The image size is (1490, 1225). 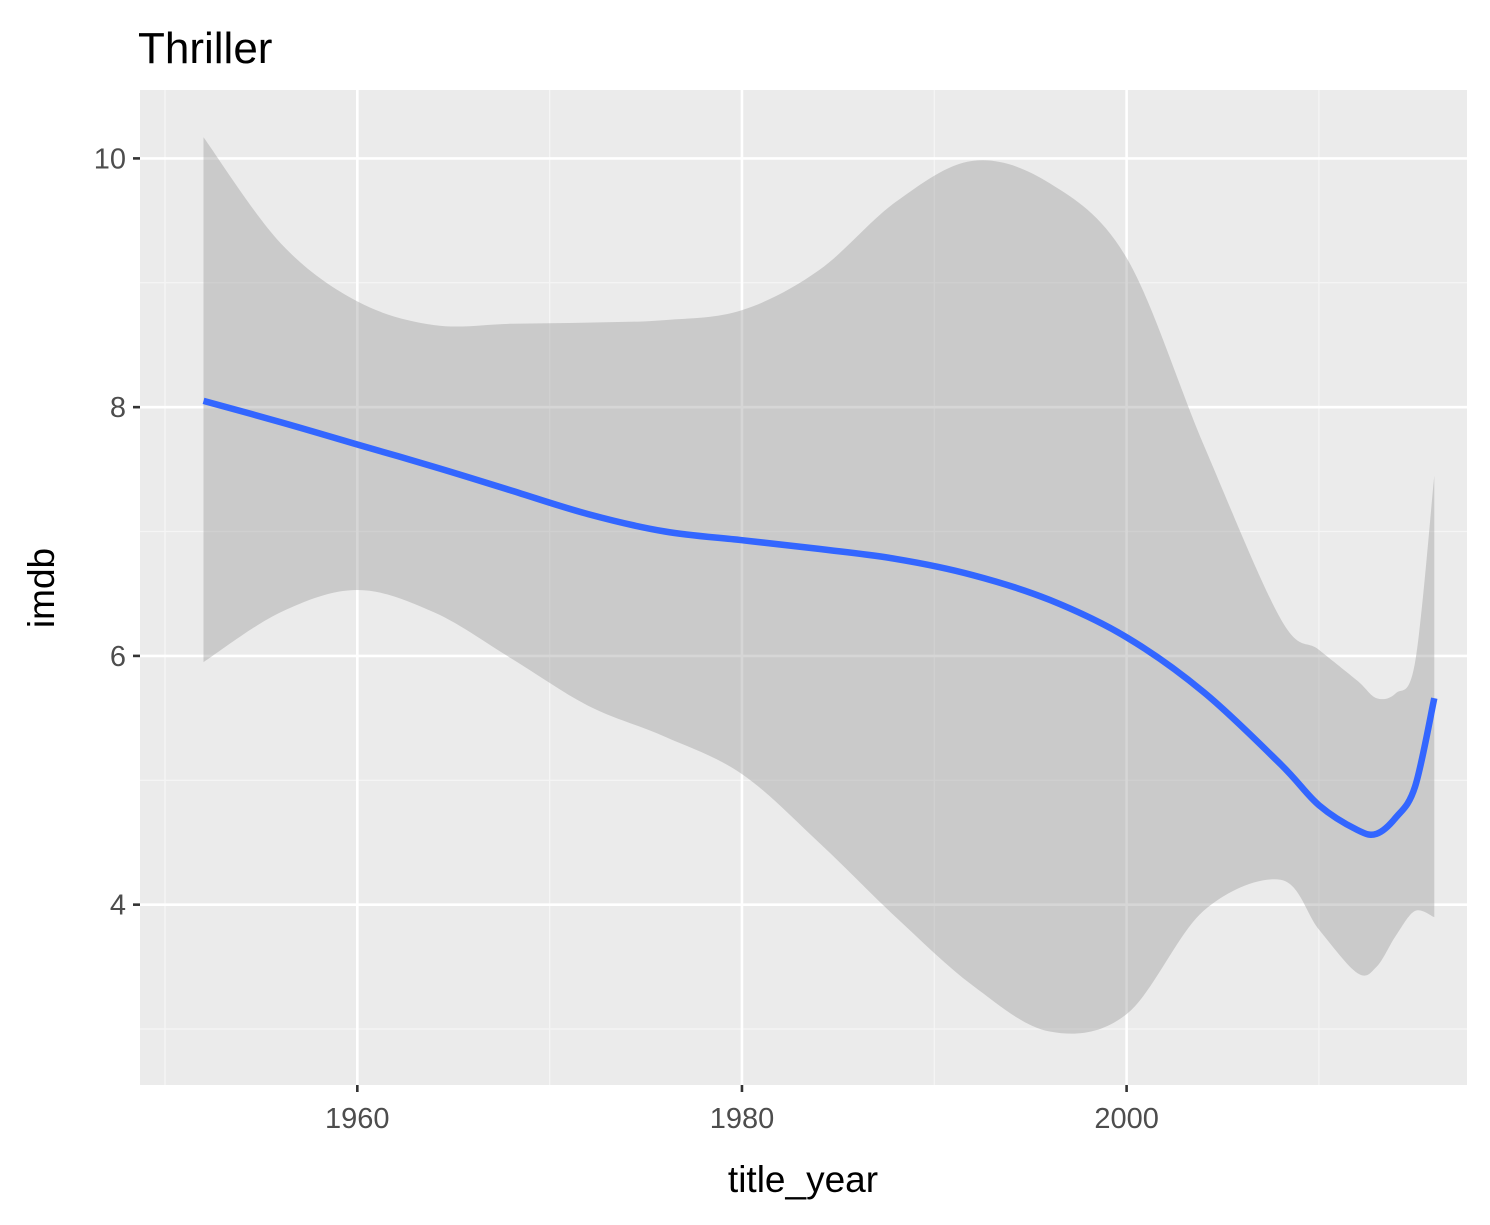 I want to click on y-axis-title: imdb, so click(x=41, y=588).